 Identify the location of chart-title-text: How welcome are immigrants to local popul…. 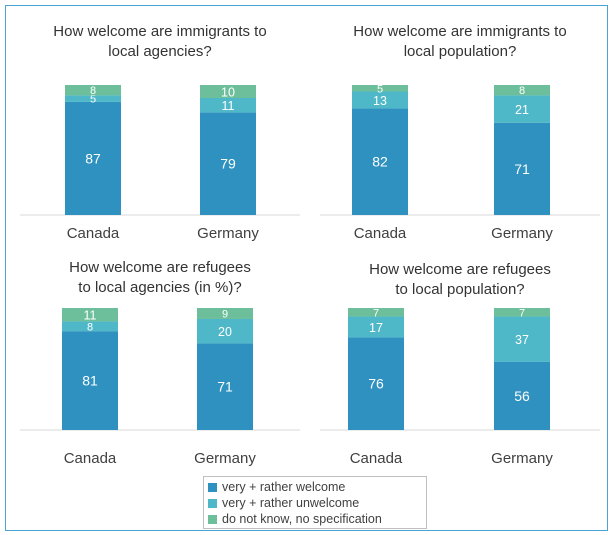
(460, 41).